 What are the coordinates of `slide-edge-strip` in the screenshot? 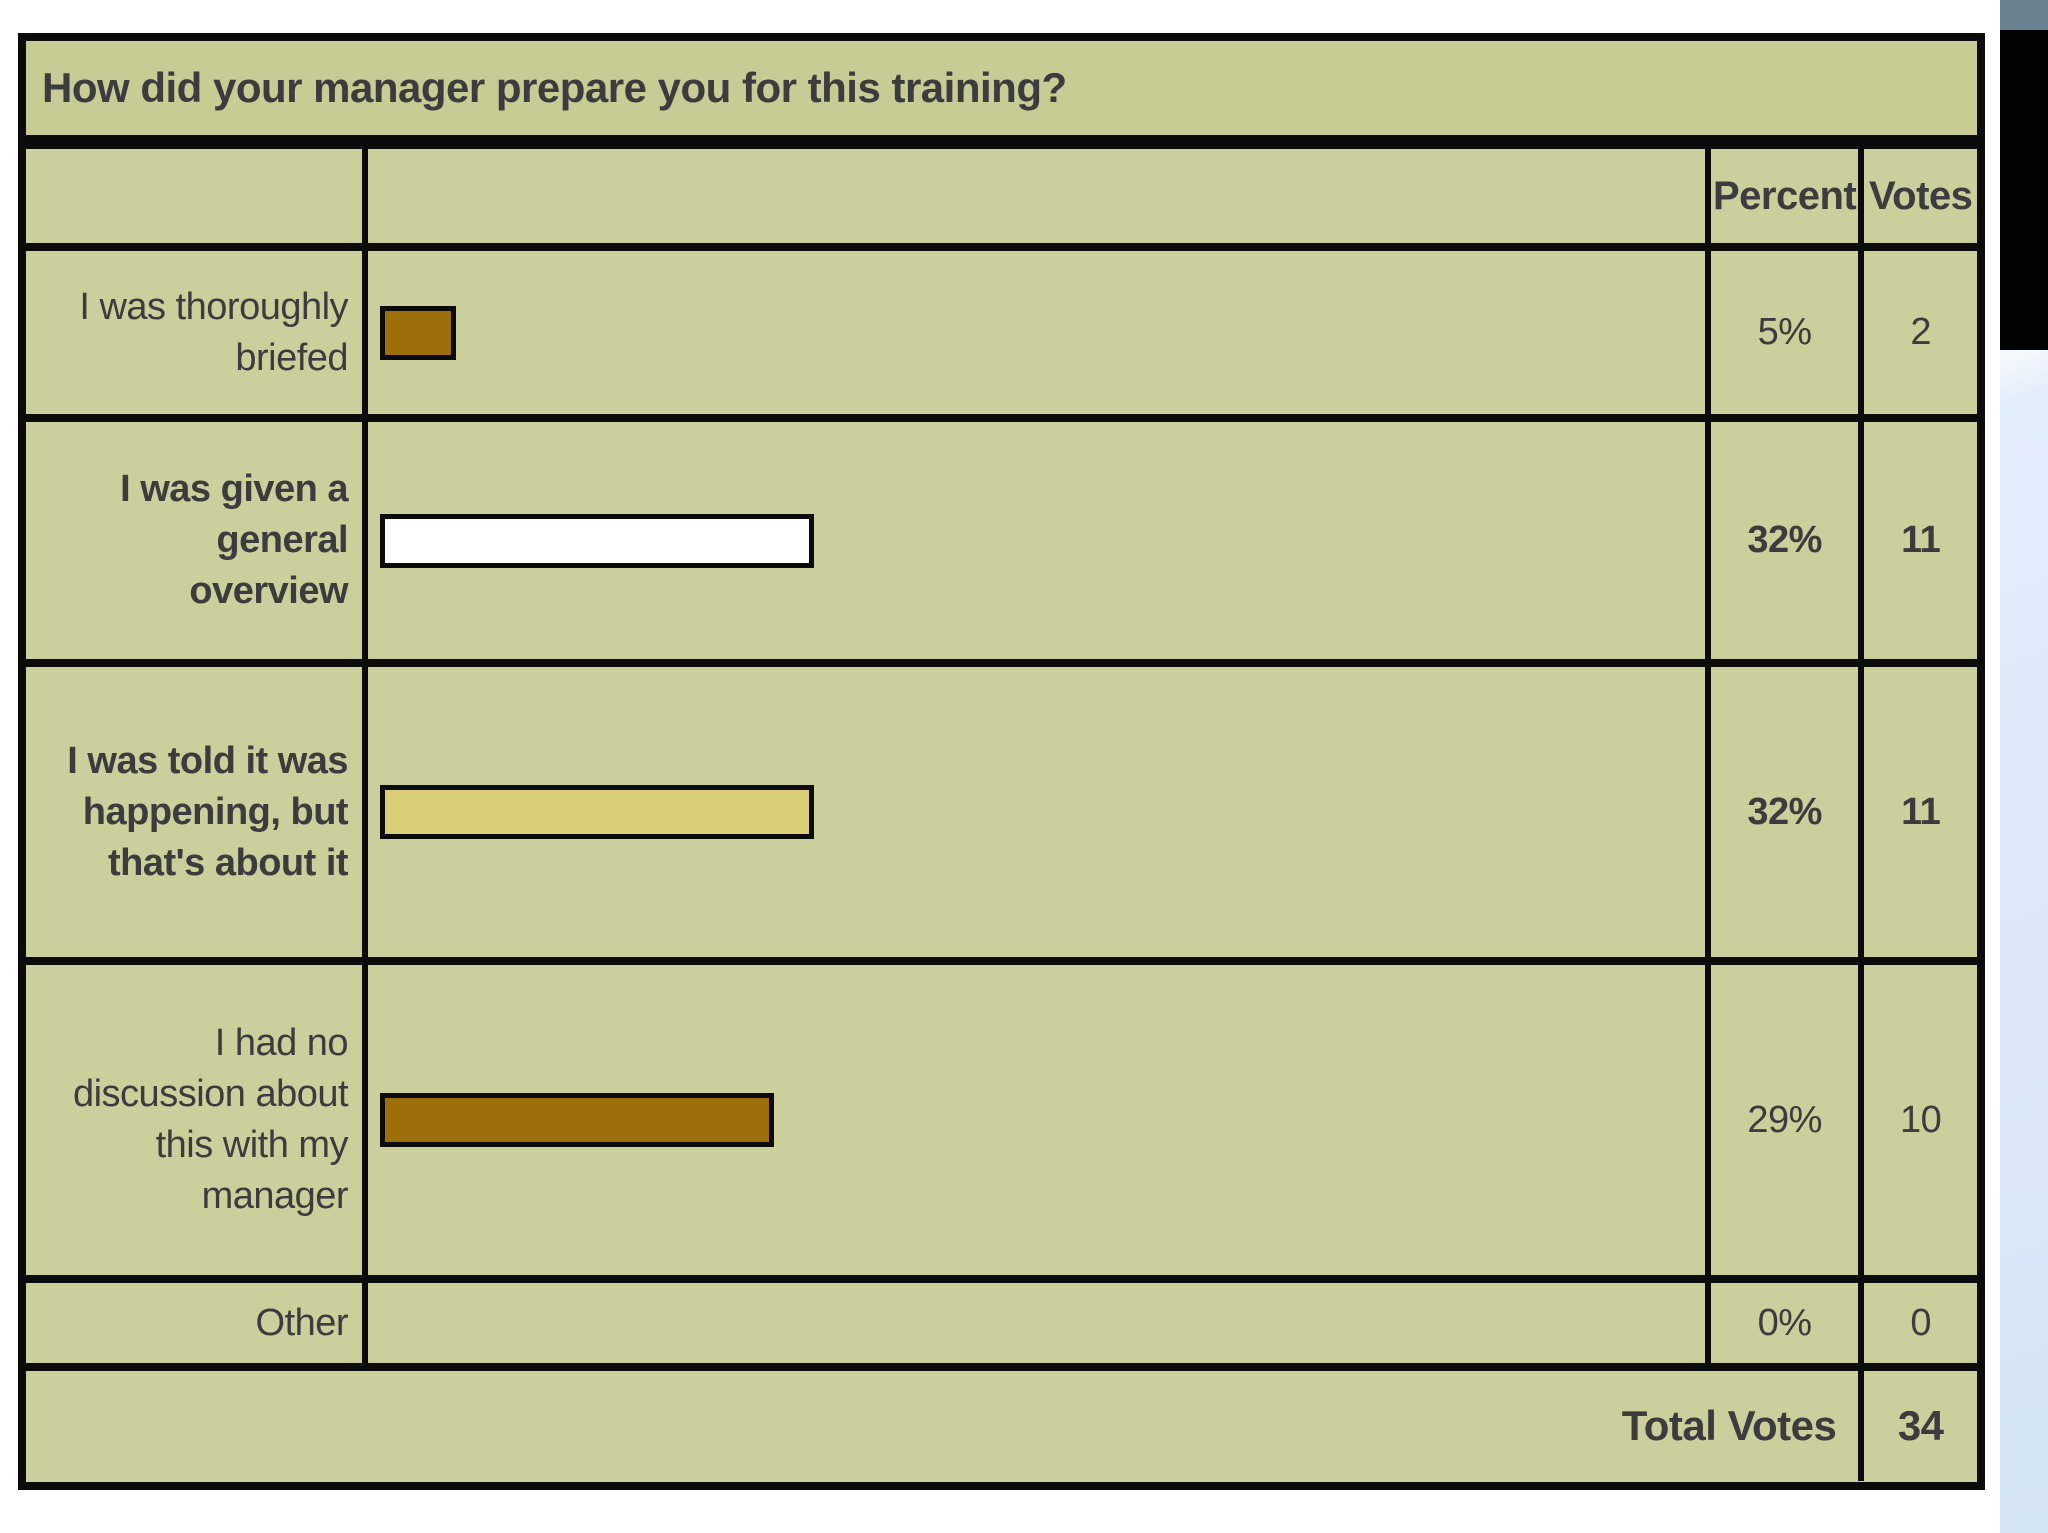 It's located at (2024, 766).